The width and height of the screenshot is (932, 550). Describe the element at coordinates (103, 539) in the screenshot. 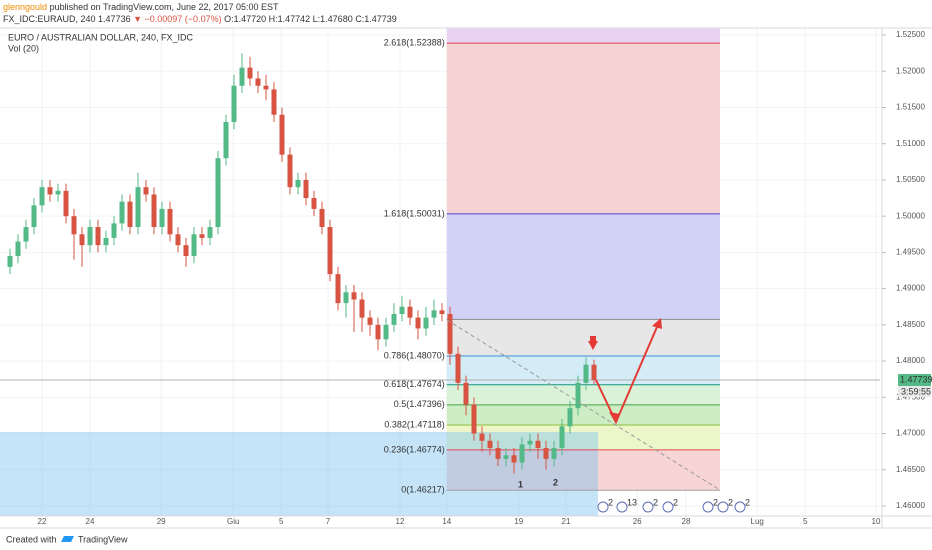

I see `brand: TradingView` at that location.